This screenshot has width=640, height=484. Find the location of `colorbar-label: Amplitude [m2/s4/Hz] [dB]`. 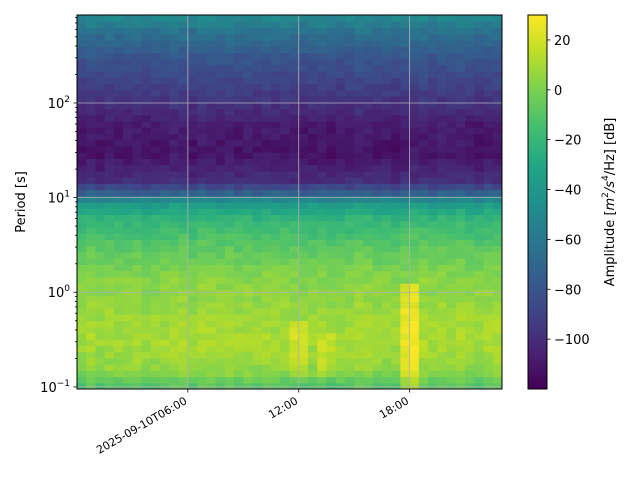

colorbar-label: Amplitude [m2/s4/Hz] [dB] is located at coordinates (609, 202).